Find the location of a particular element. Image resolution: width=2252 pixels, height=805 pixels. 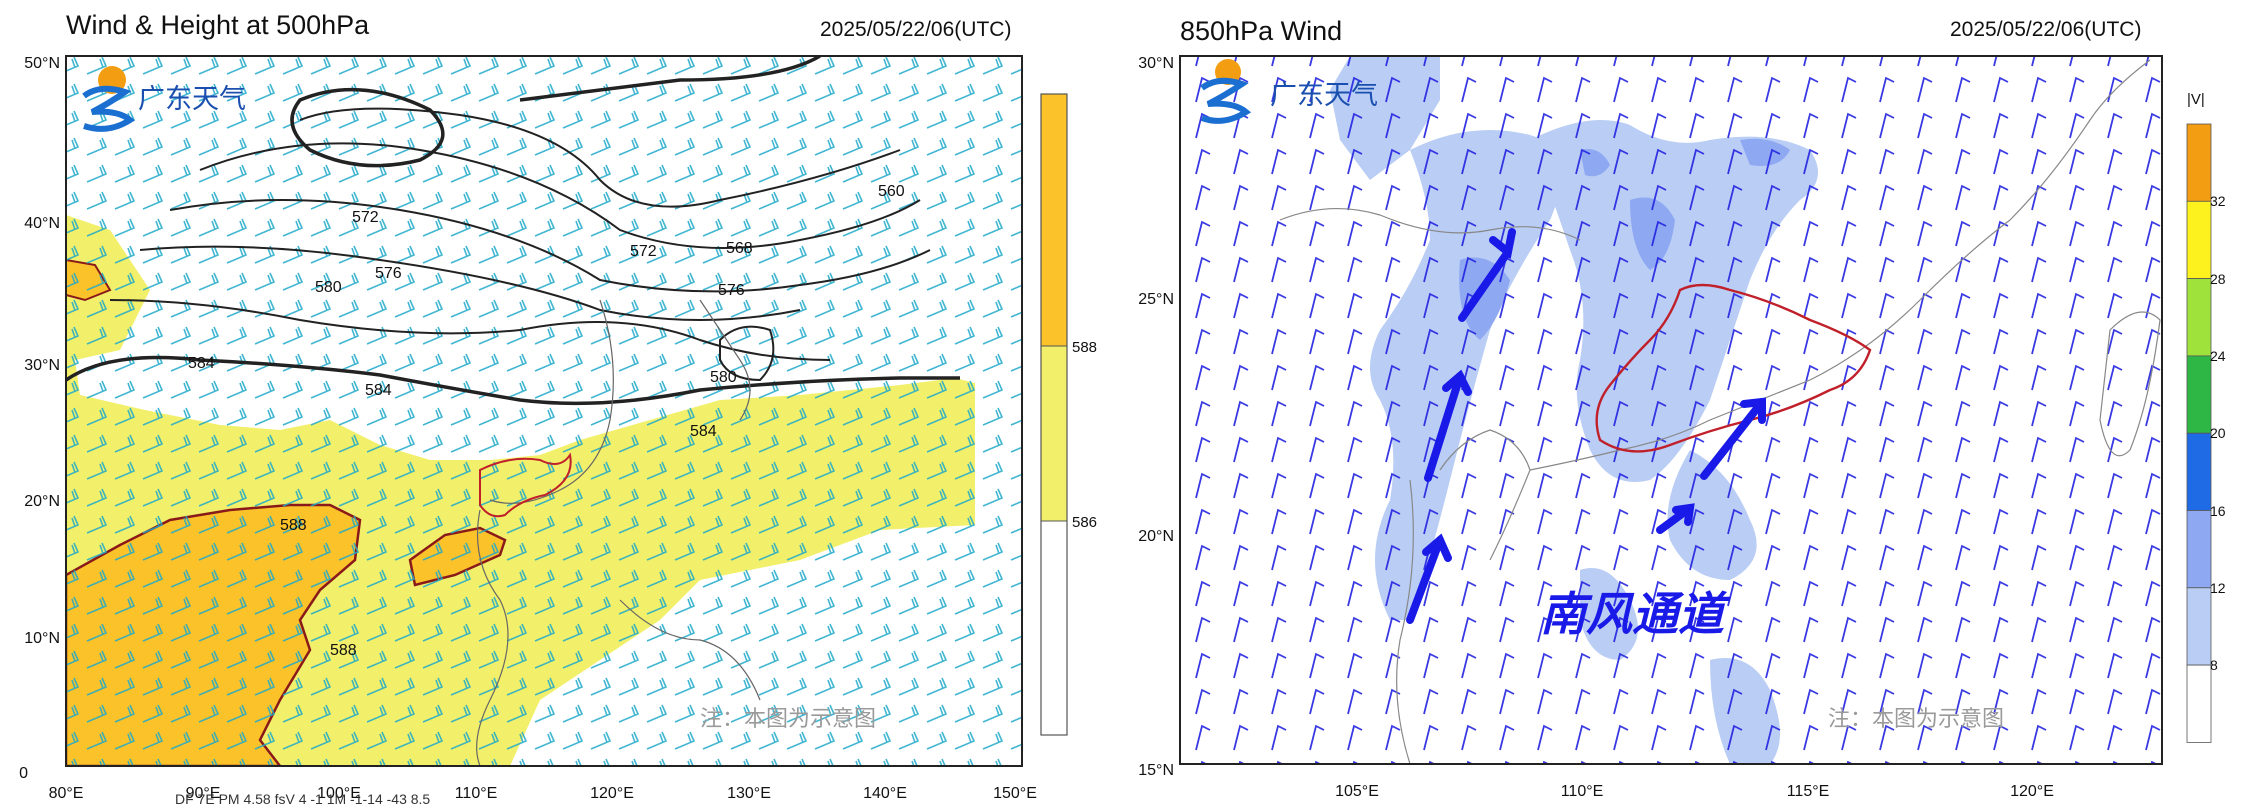

x-tick-label: 90°E is located at coordinates (203, 793).